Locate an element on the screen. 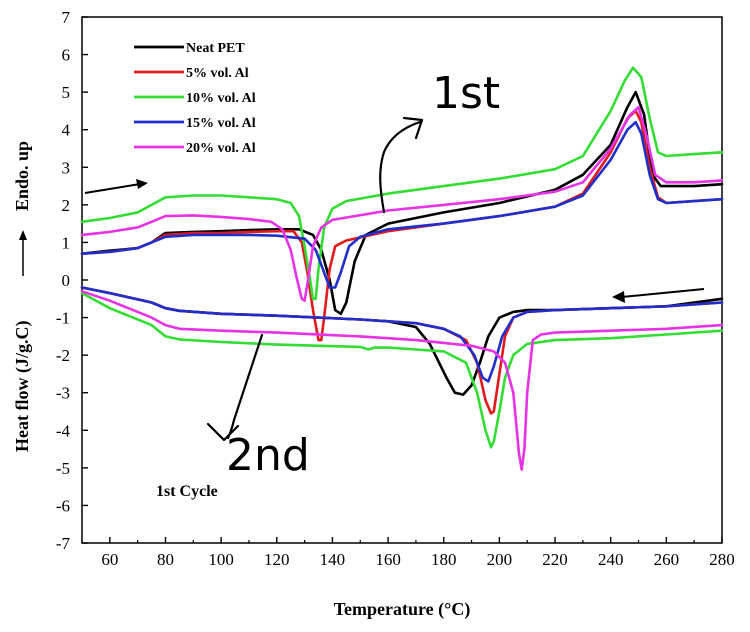 The image size is (750, 632). x-axis-ticks: 60 80 100 120 140 160 180 200 220 240 260 280 is located at coordinates (408, 553).